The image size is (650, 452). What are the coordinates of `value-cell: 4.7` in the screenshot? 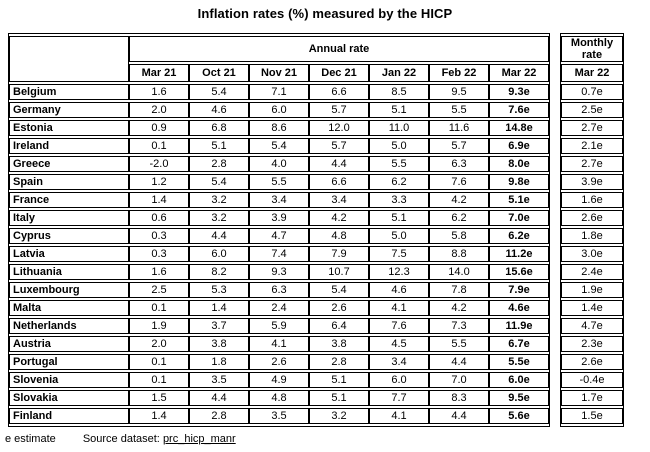 It's located at (279, 236).